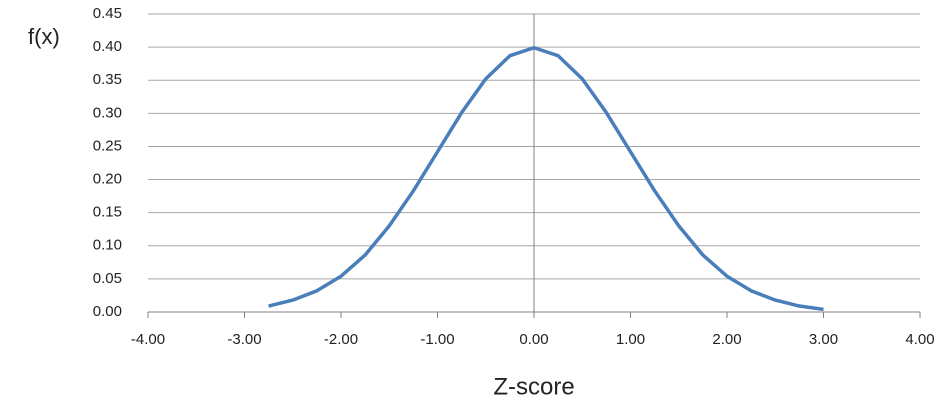  What do you see at coordinates (630, 339) in the screenshot?
I see `x-tick-label: 1.00` at bounding box center [630, 339].